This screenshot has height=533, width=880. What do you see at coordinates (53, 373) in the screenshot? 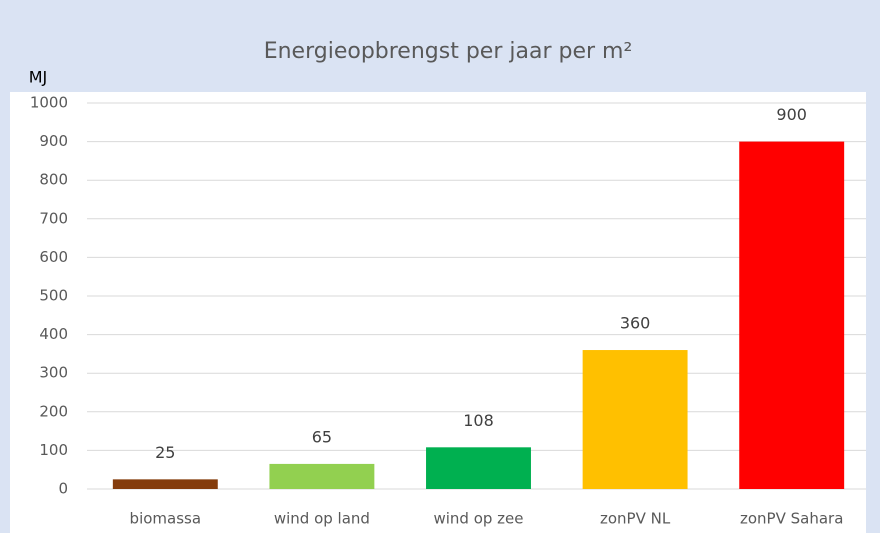
I see `y-tick-label: 300` at bounding box center [53, 373].